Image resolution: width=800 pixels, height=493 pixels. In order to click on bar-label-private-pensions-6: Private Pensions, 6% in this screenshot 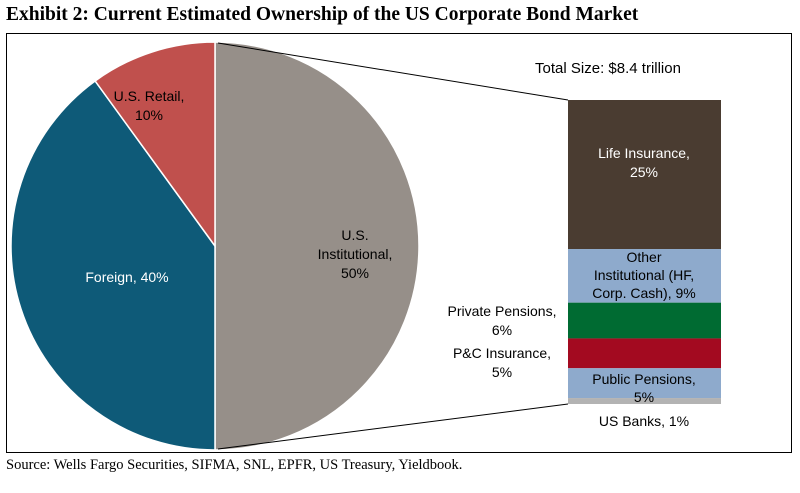, I will do `click(502, 320)`.